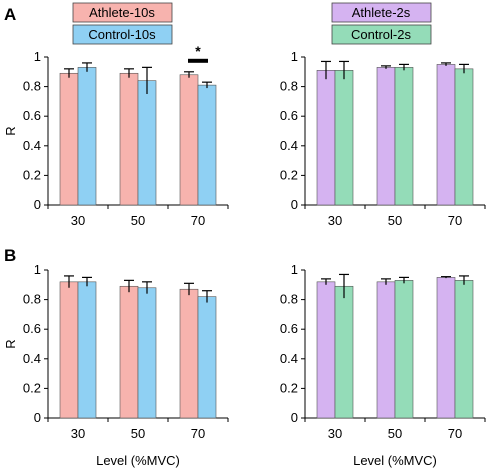  I want to click on legend-swatch-athlete-10s, so click(122, 12).